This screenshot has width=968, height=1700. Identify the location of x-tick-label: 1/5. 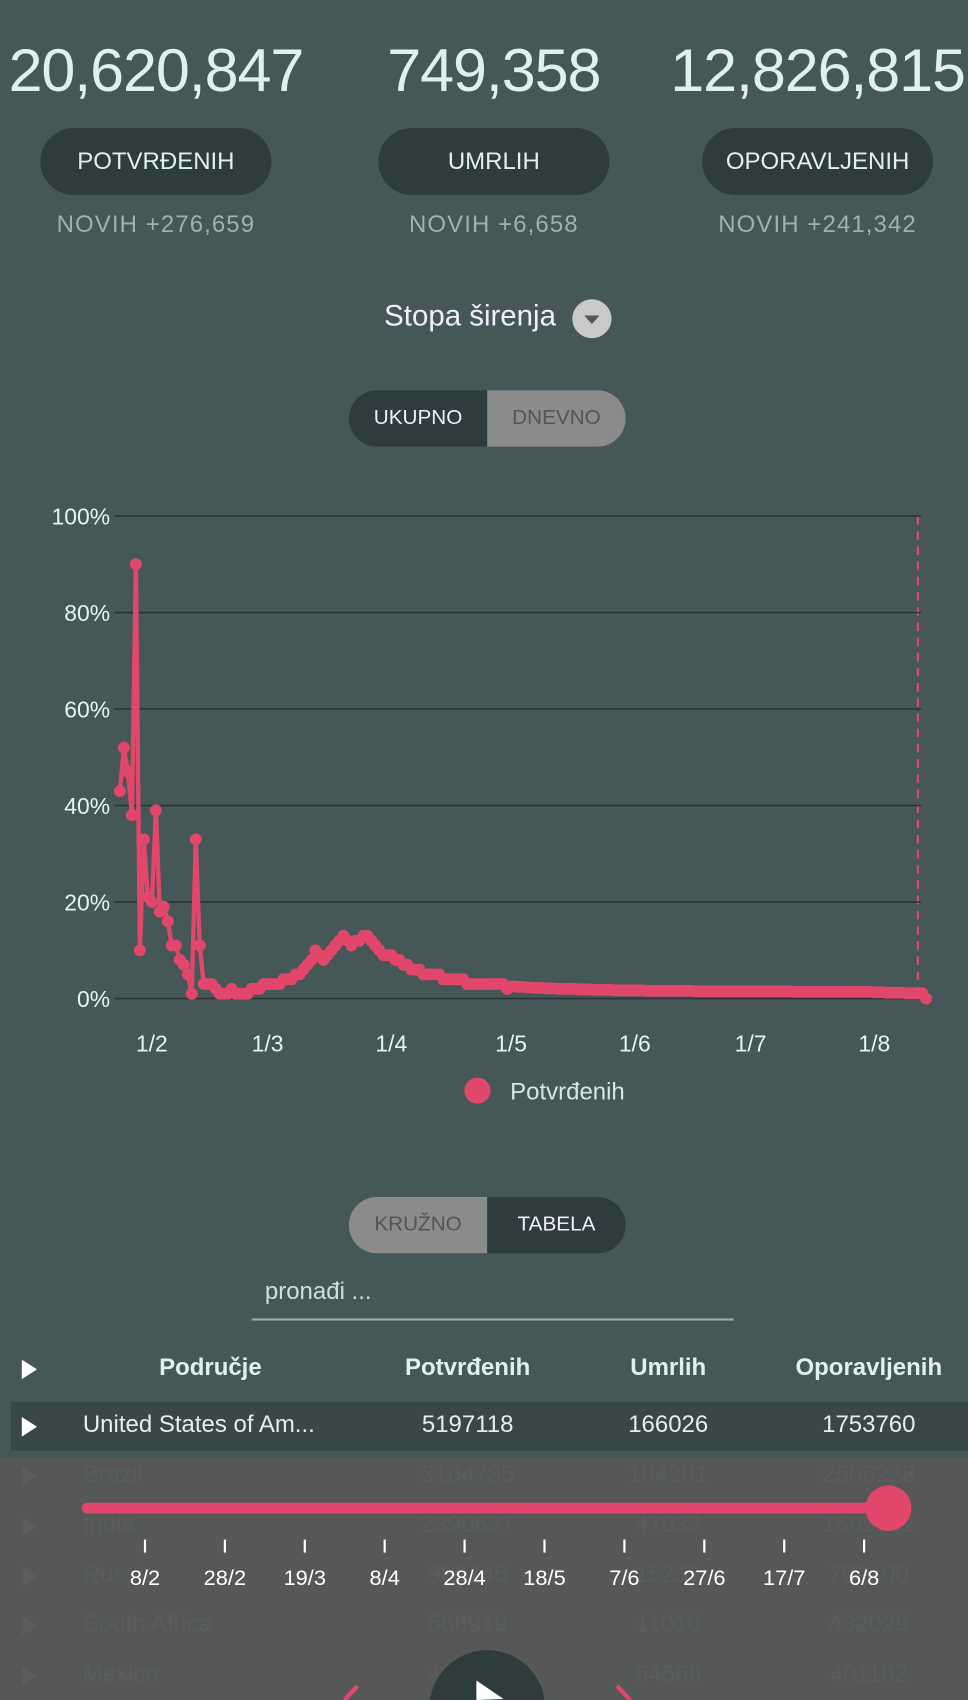
(511, 1044).